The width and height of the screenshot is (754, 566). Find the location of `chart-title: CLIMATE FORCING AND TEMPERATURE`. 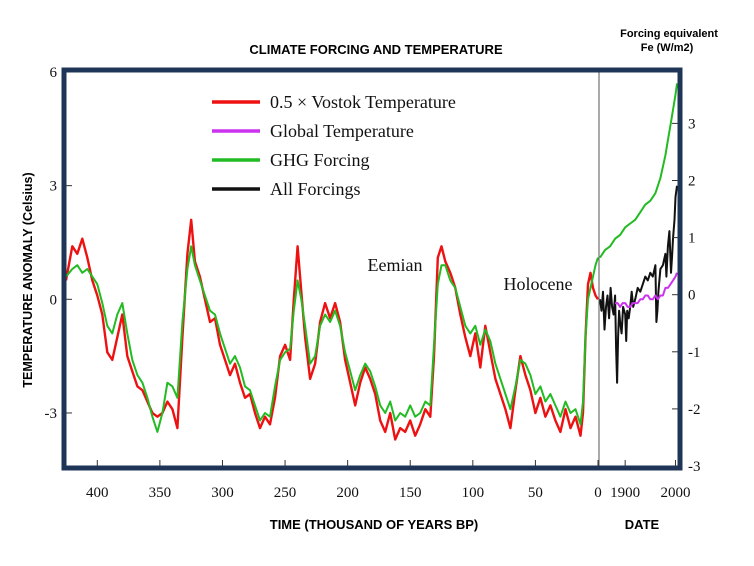

chart-title: CLIMATE FORCING AND TEMPERATURE is located at coordinates (376, 49).